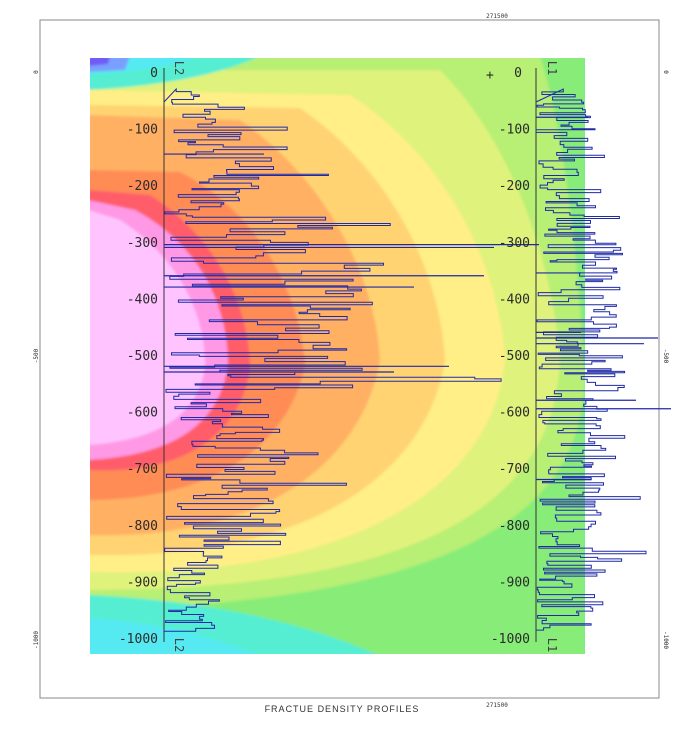 The width and height of the screenshot is (681, 751). I want to click on well-l2-top-label: L2, so click(179, 68).